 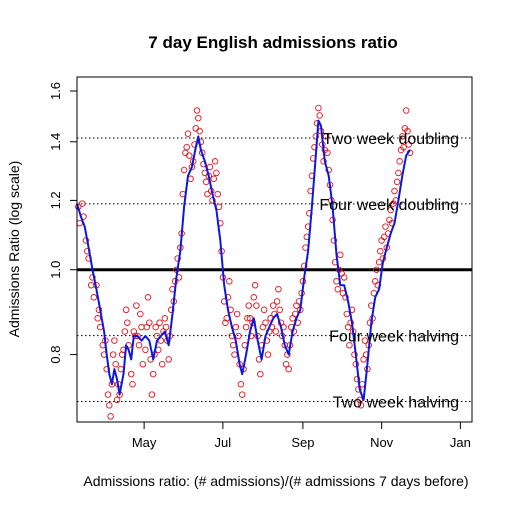 I want to click on y-tick-label: 1.2, so click(x=55, y=200).